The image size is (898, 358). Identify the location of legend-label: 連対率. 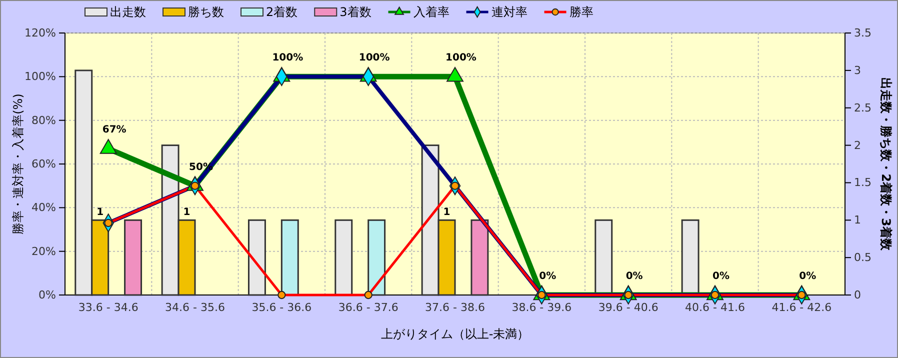
(509, 12).